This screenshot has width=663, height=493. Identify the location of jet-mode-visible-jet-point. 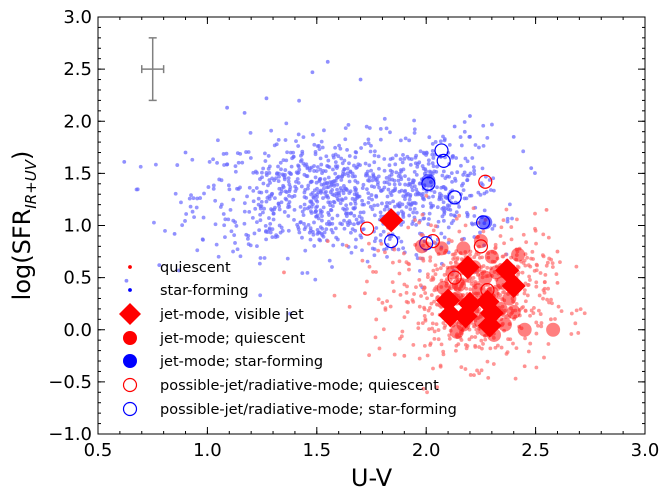
(489, 325).